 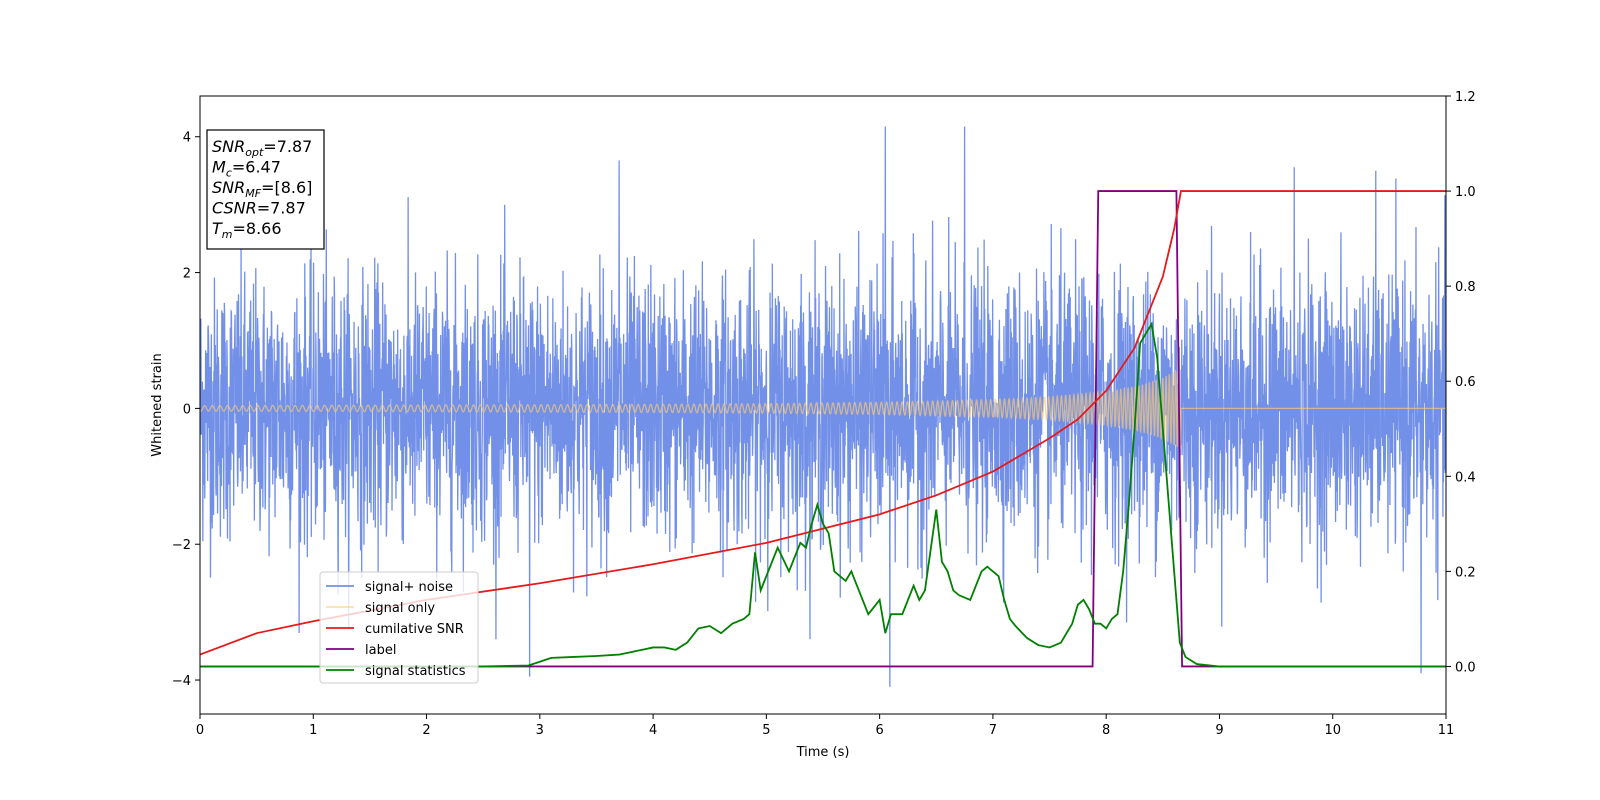 I want to click on x-tick-label: 2, so click(x=426, y=730).